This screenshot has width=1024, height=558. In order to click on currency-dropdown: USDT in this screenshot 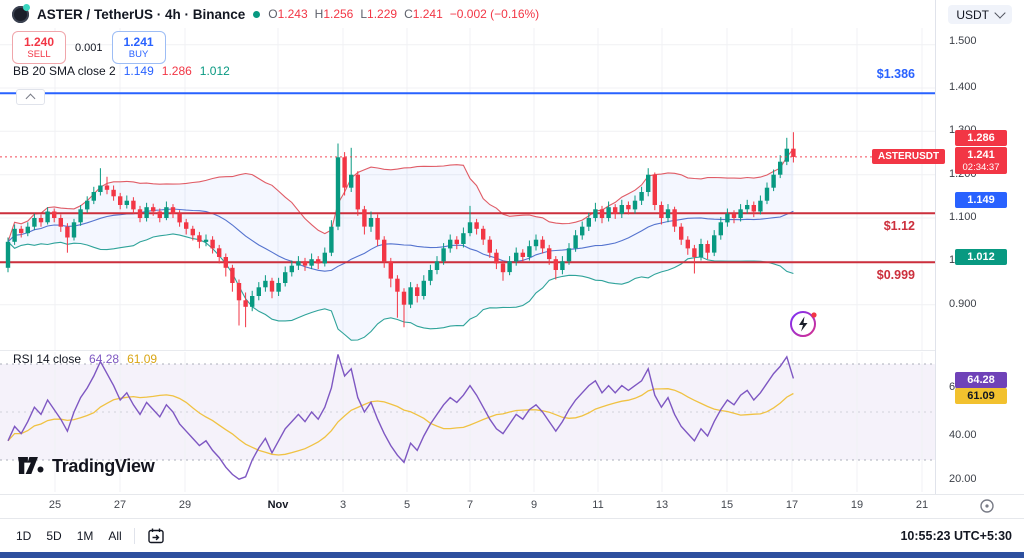, I will do `click(980, 14)`.